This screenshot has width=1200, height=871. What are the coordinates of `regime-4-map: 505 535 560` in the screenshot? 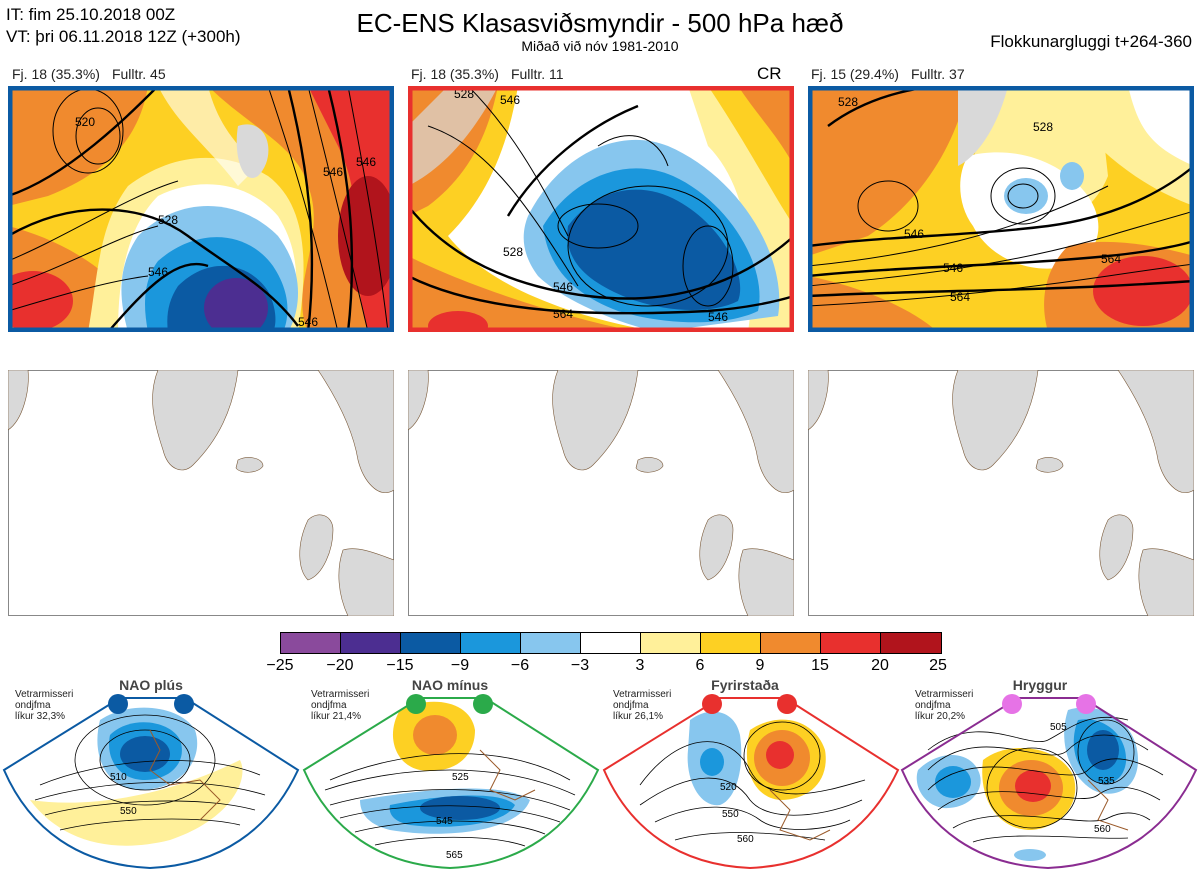 It's located at (1049, 782).